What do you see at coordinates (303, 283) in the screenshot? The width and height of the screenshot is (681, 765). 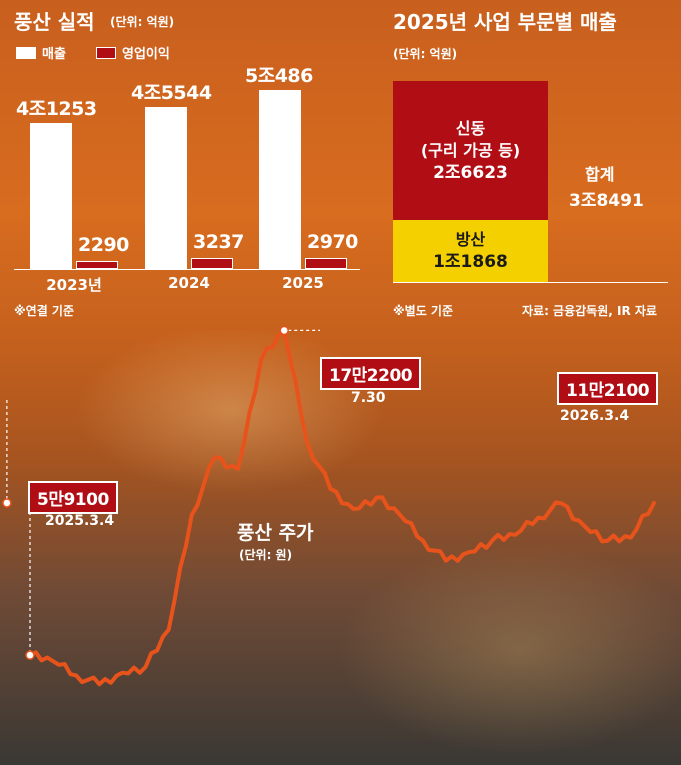 I see `year-tick-label: 2025` at bounding box center [303, 283].